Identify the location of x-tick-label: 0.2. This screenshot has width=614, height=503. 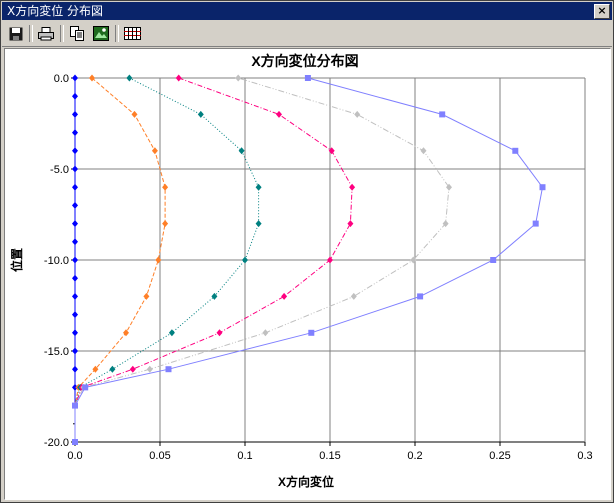
(414, 456).